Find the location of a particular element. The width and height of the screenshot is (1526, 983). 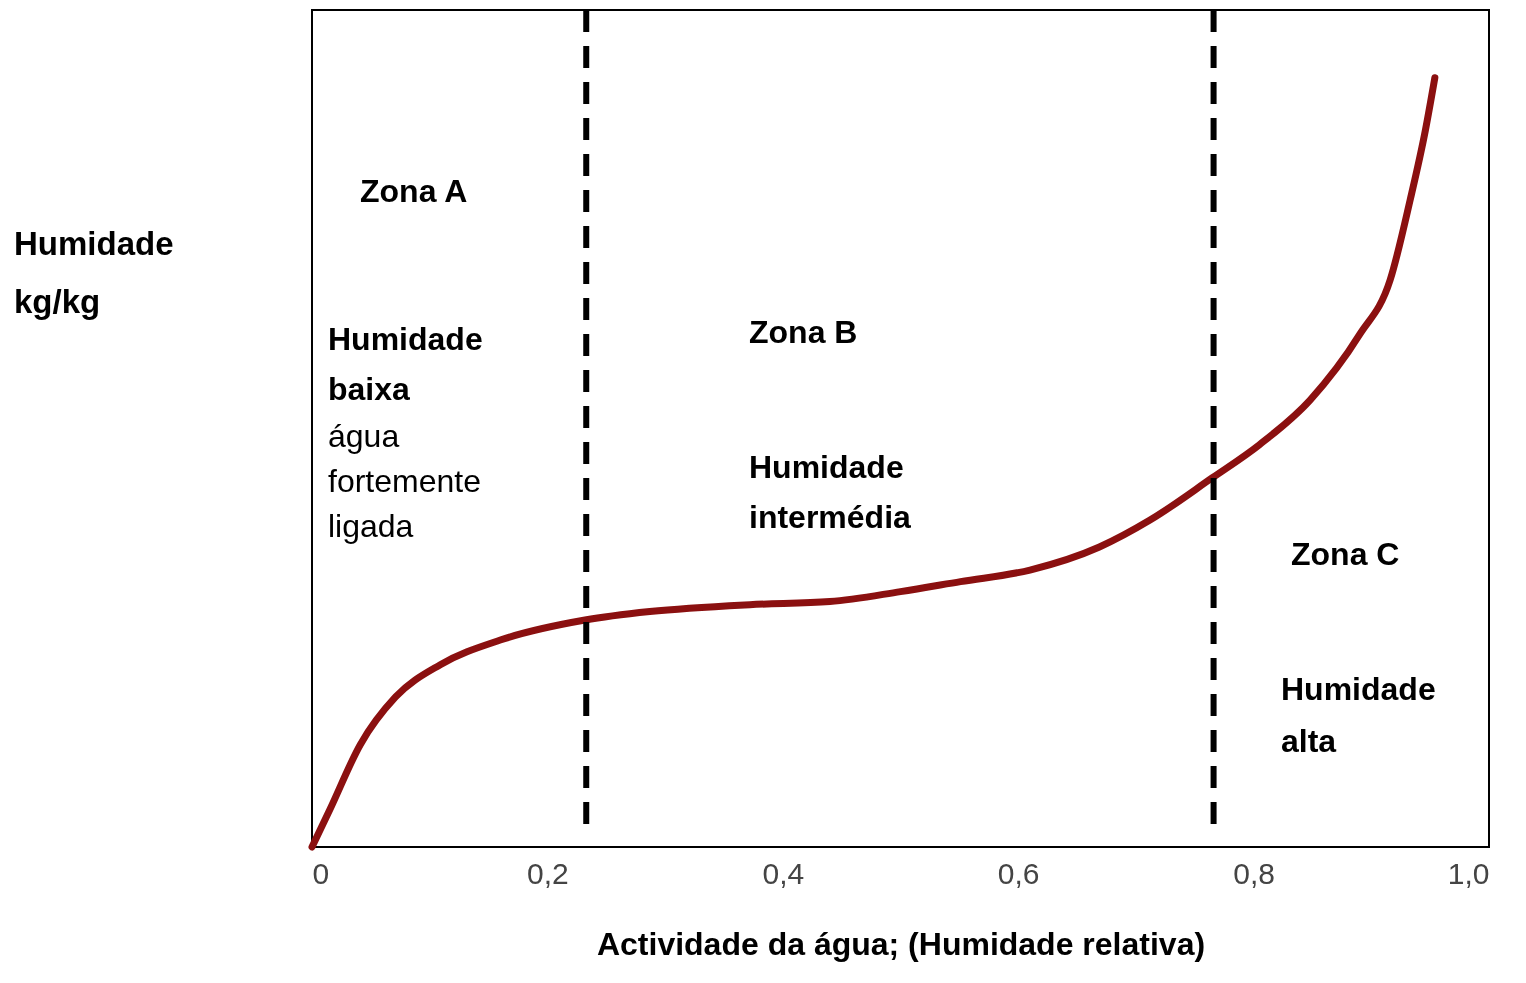

x-tick-label: 0,6 is located at coordinates (1018, 873).